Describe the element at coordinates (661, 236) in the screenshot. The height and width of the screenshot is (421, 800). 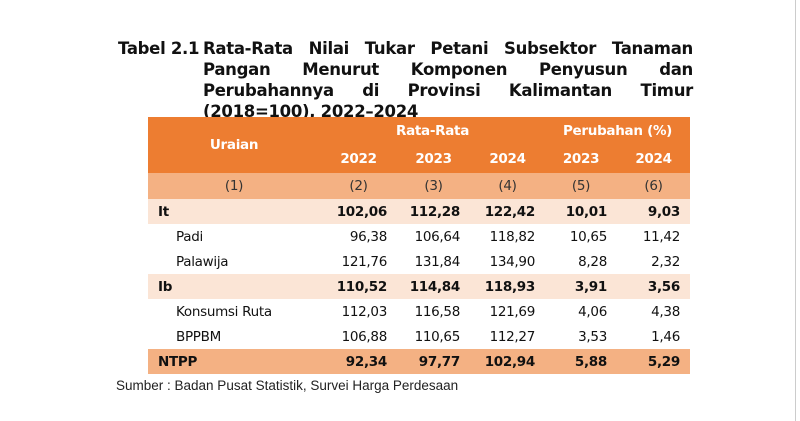
I see `cell-value: 11,42` at that location.